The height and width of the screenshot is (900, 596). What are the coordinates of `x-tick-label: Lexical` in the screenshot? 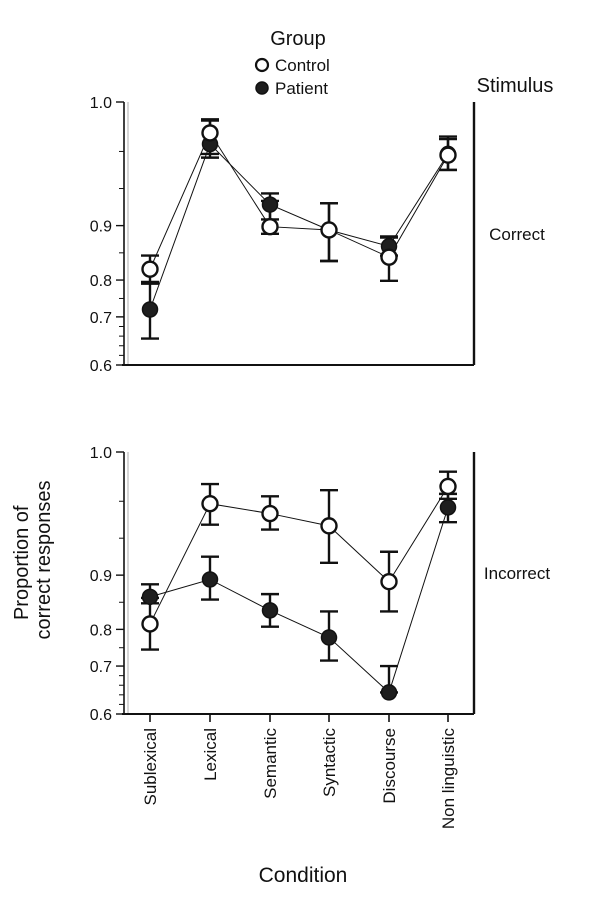 It's located at (210, 754).